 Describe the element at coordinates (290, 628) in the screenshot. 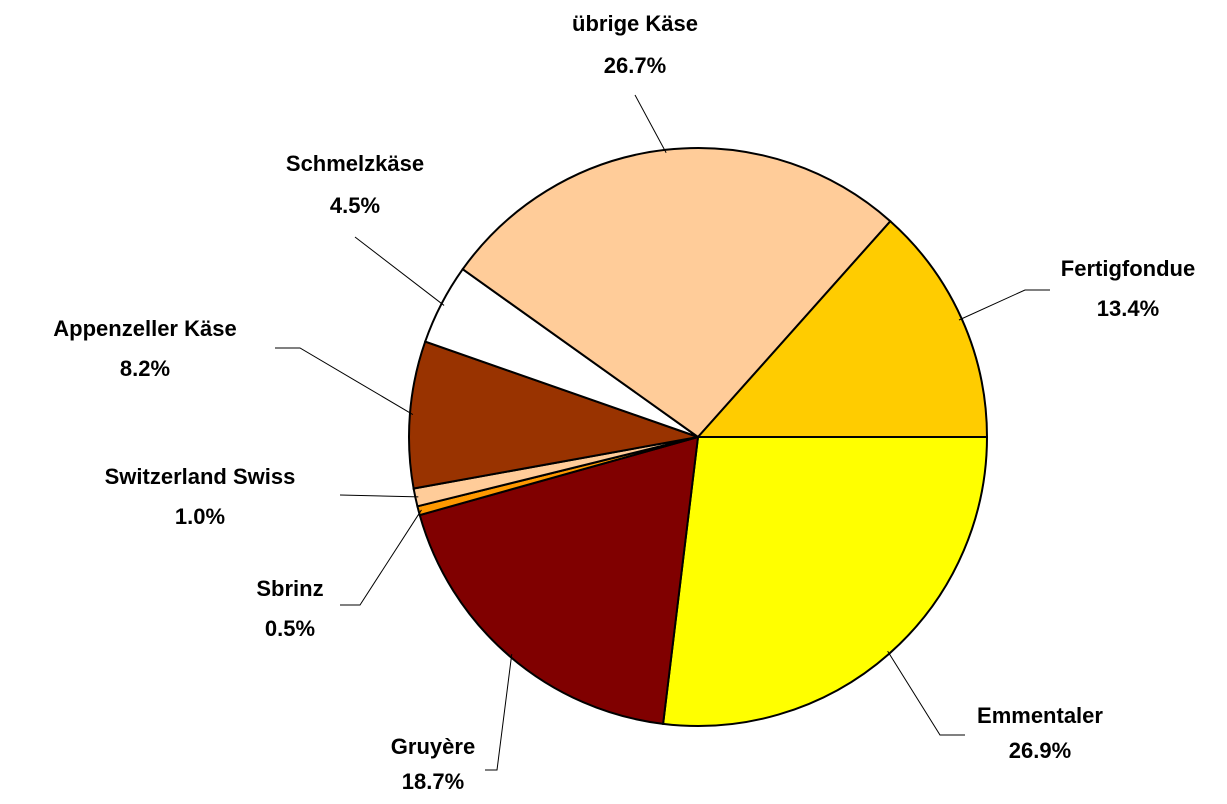

I see `slice-value-label: 0.5%` at that location.